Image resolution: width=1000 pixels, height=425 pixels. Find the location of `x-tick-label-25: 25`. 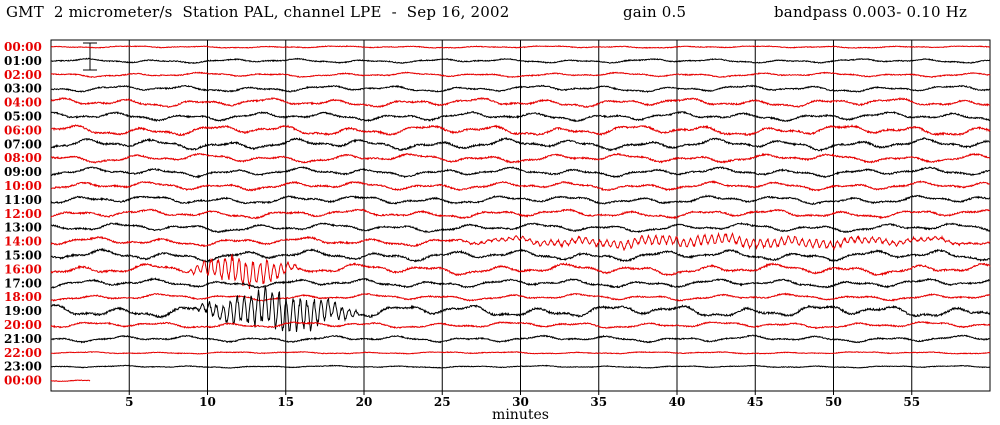

x-tick-label-25: 25 is located at coordinates (442, 402).